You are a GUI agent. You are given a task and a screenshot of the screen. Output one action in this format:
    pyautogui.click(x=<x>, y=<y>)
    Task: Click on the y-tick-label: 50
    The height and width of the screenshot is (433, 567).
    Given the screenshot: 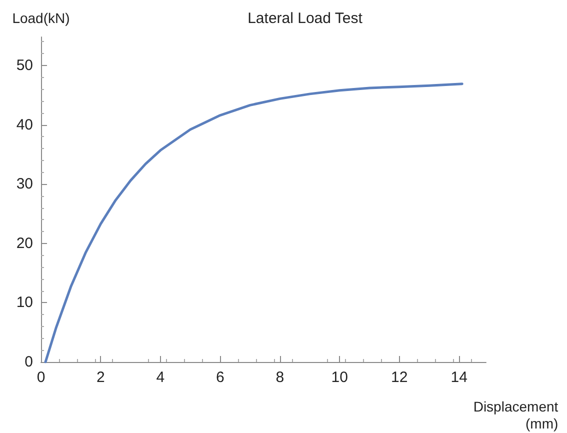 What is the action you would take?
    pyautogui.click(x=24, y=65)
    